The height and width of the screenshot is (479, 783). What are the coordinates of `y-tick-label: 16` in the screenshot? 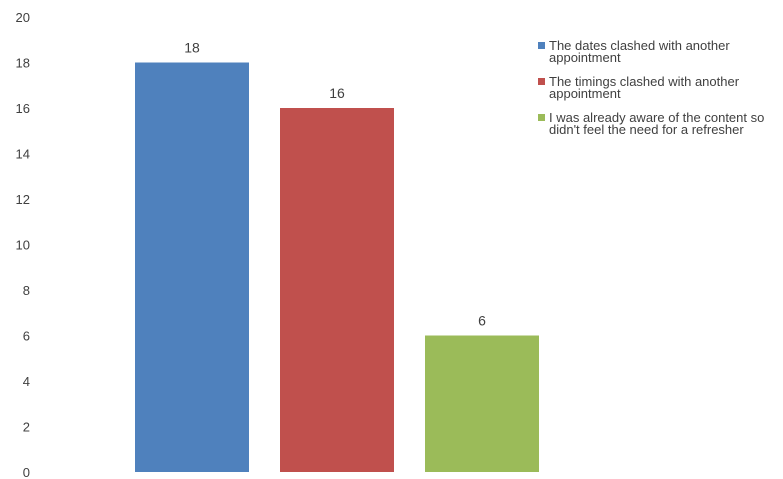 It's located at (23, 108).